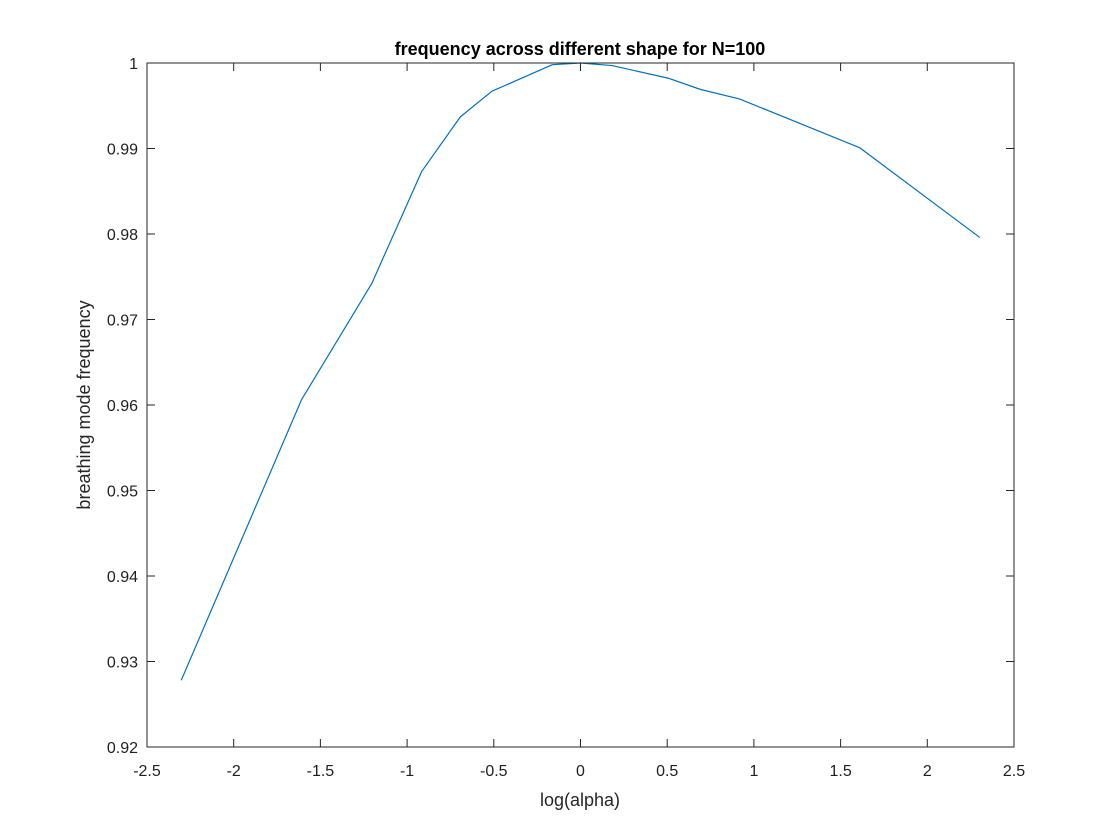 This screenshot has width=1120, height=840. I want to click on x-tick-label: 0, so click(580, 771).